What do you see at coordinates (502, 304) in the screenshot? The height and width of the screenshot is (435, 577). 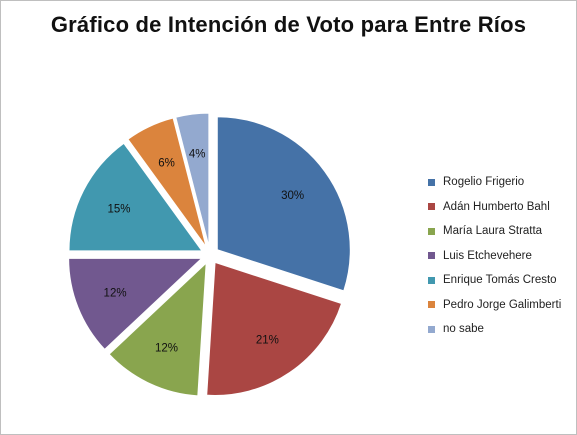 I see `legend-label: Pedro Jorge Galimberti` at bounding box center [502, 304].